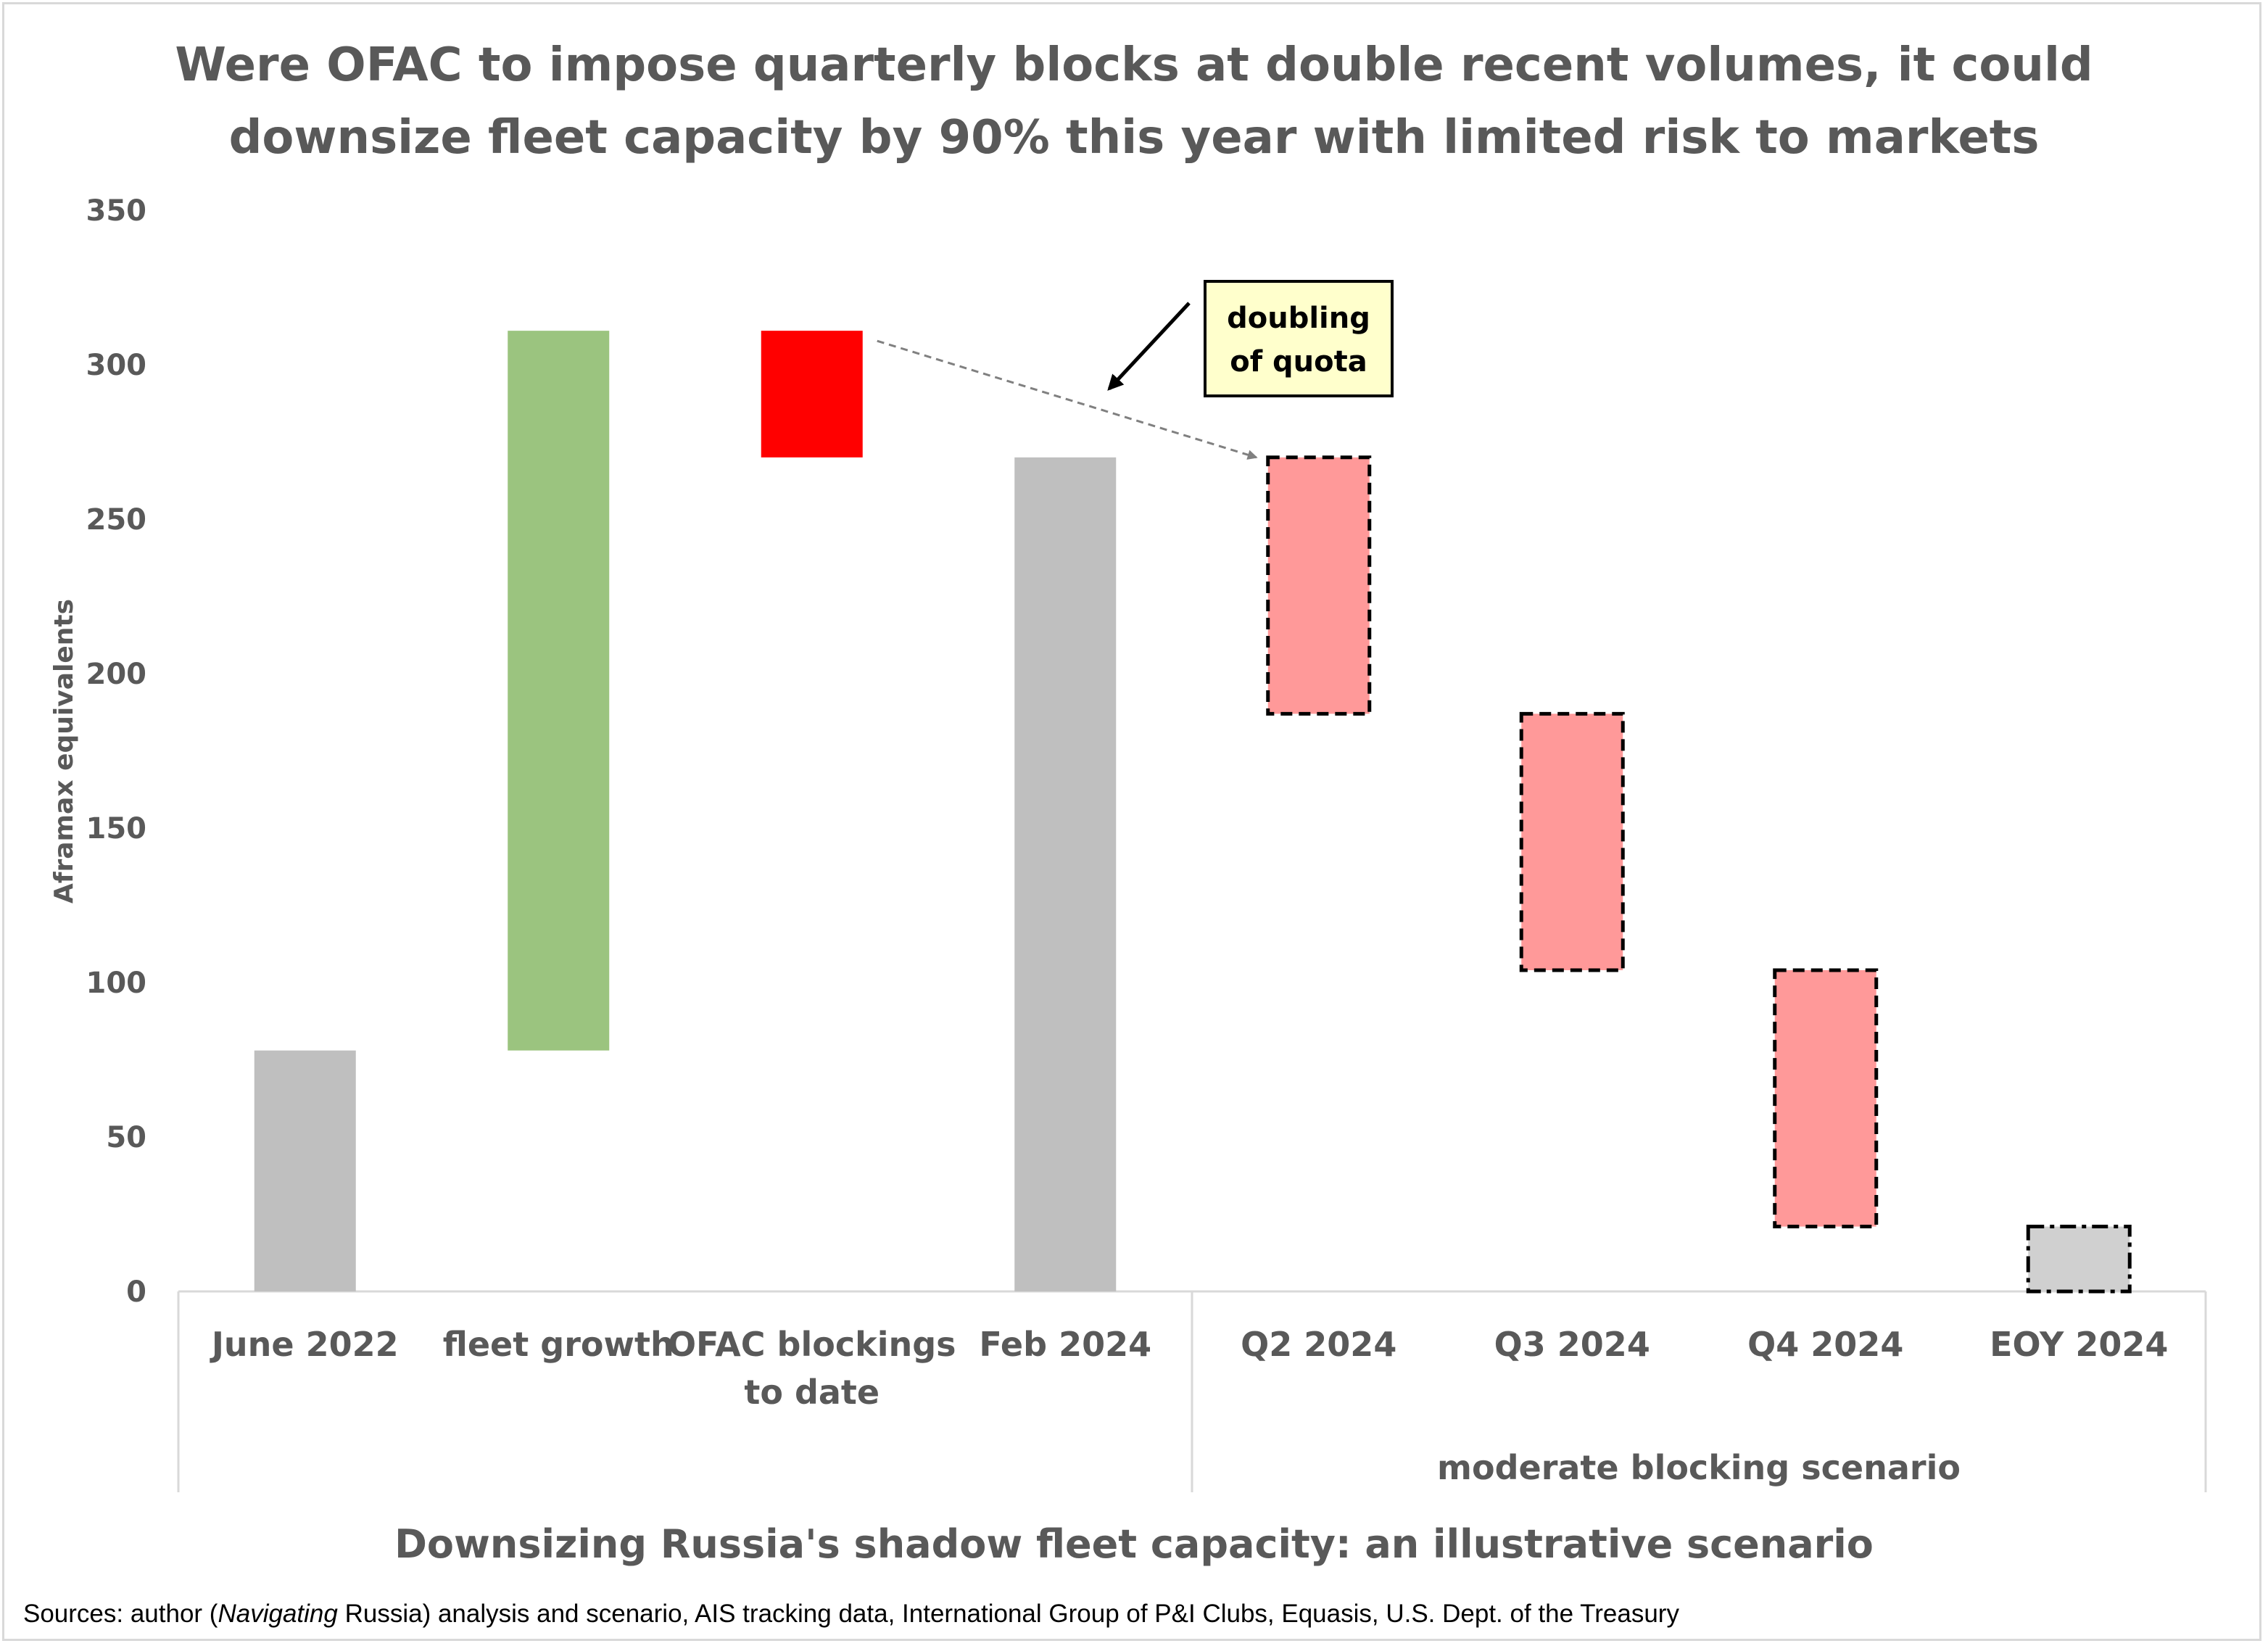 This screenshot has height=1646, width=2268. I want to click on y-tick-label: 200, so click(117, 674).